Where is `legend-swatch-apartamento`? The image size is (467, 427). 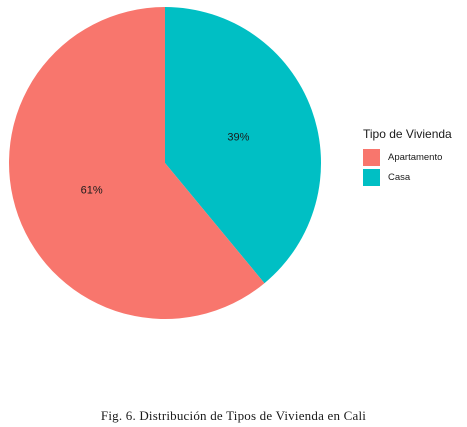
legend-swatch-apartamento is located at coordinates (371, 157).